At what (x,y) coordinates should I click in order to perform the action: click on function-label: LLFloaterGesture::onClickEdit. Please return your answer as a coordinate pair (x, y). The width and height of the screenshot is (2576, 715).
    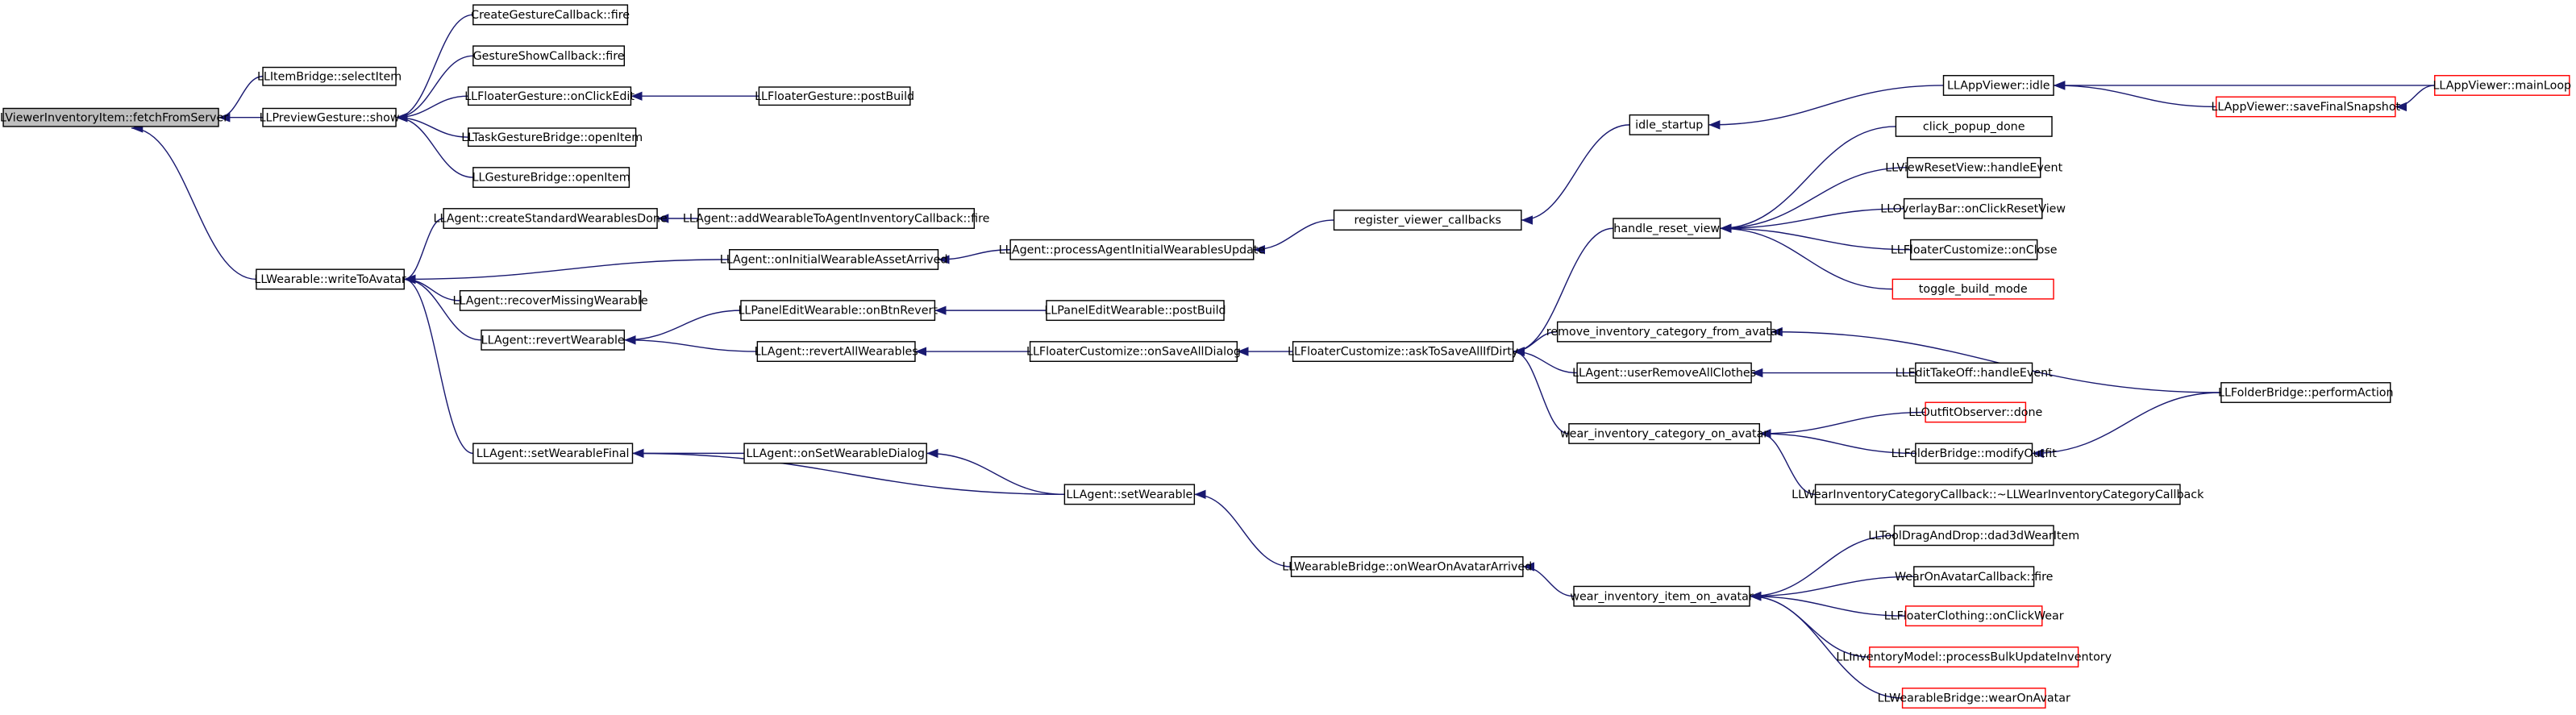
    Looking at the image, I should click on (549, 96).